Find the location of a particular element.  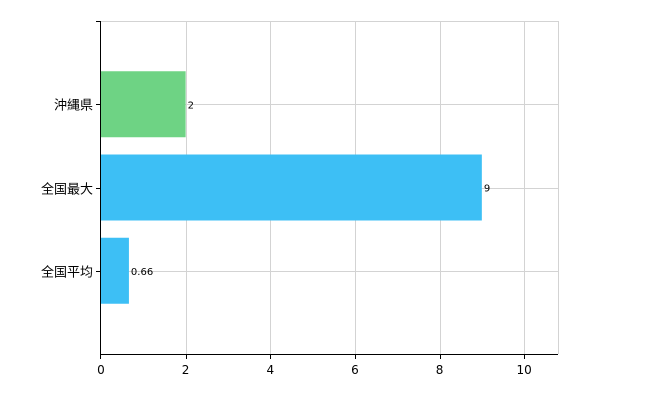

category-label: 全国平均 is located at coordinates (67, 273).